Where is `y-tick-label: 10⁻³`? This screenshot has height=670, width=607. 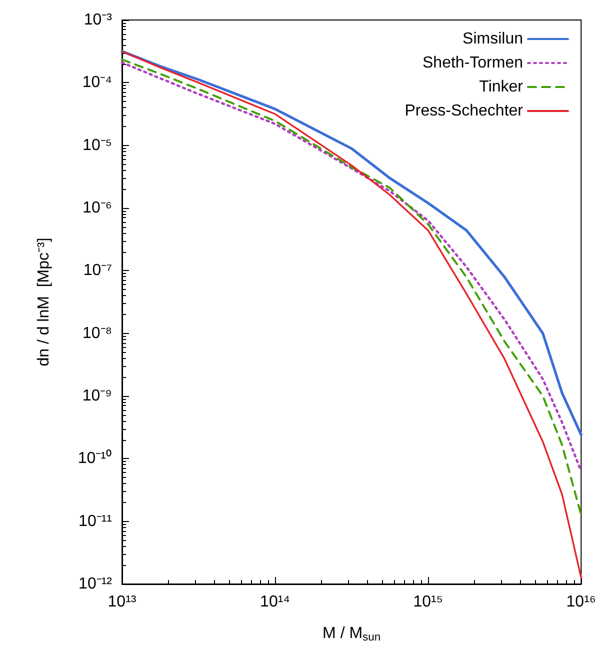
y-tick-label: 10⁻³ is located at coordinates (98, 20).